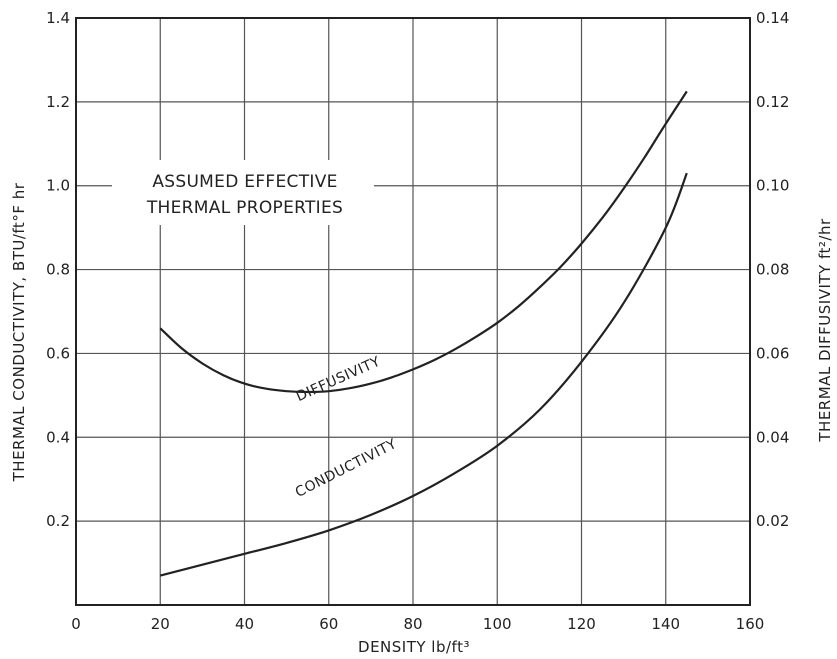  I want to click on x-axis-label: DENSITY lb/ft³, so click(414, 647).